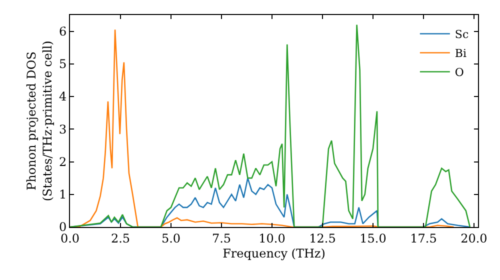 The height and width of the screenshot is (280, 500). I want to click on x-tick-label: 5.0, so click(171, 238).